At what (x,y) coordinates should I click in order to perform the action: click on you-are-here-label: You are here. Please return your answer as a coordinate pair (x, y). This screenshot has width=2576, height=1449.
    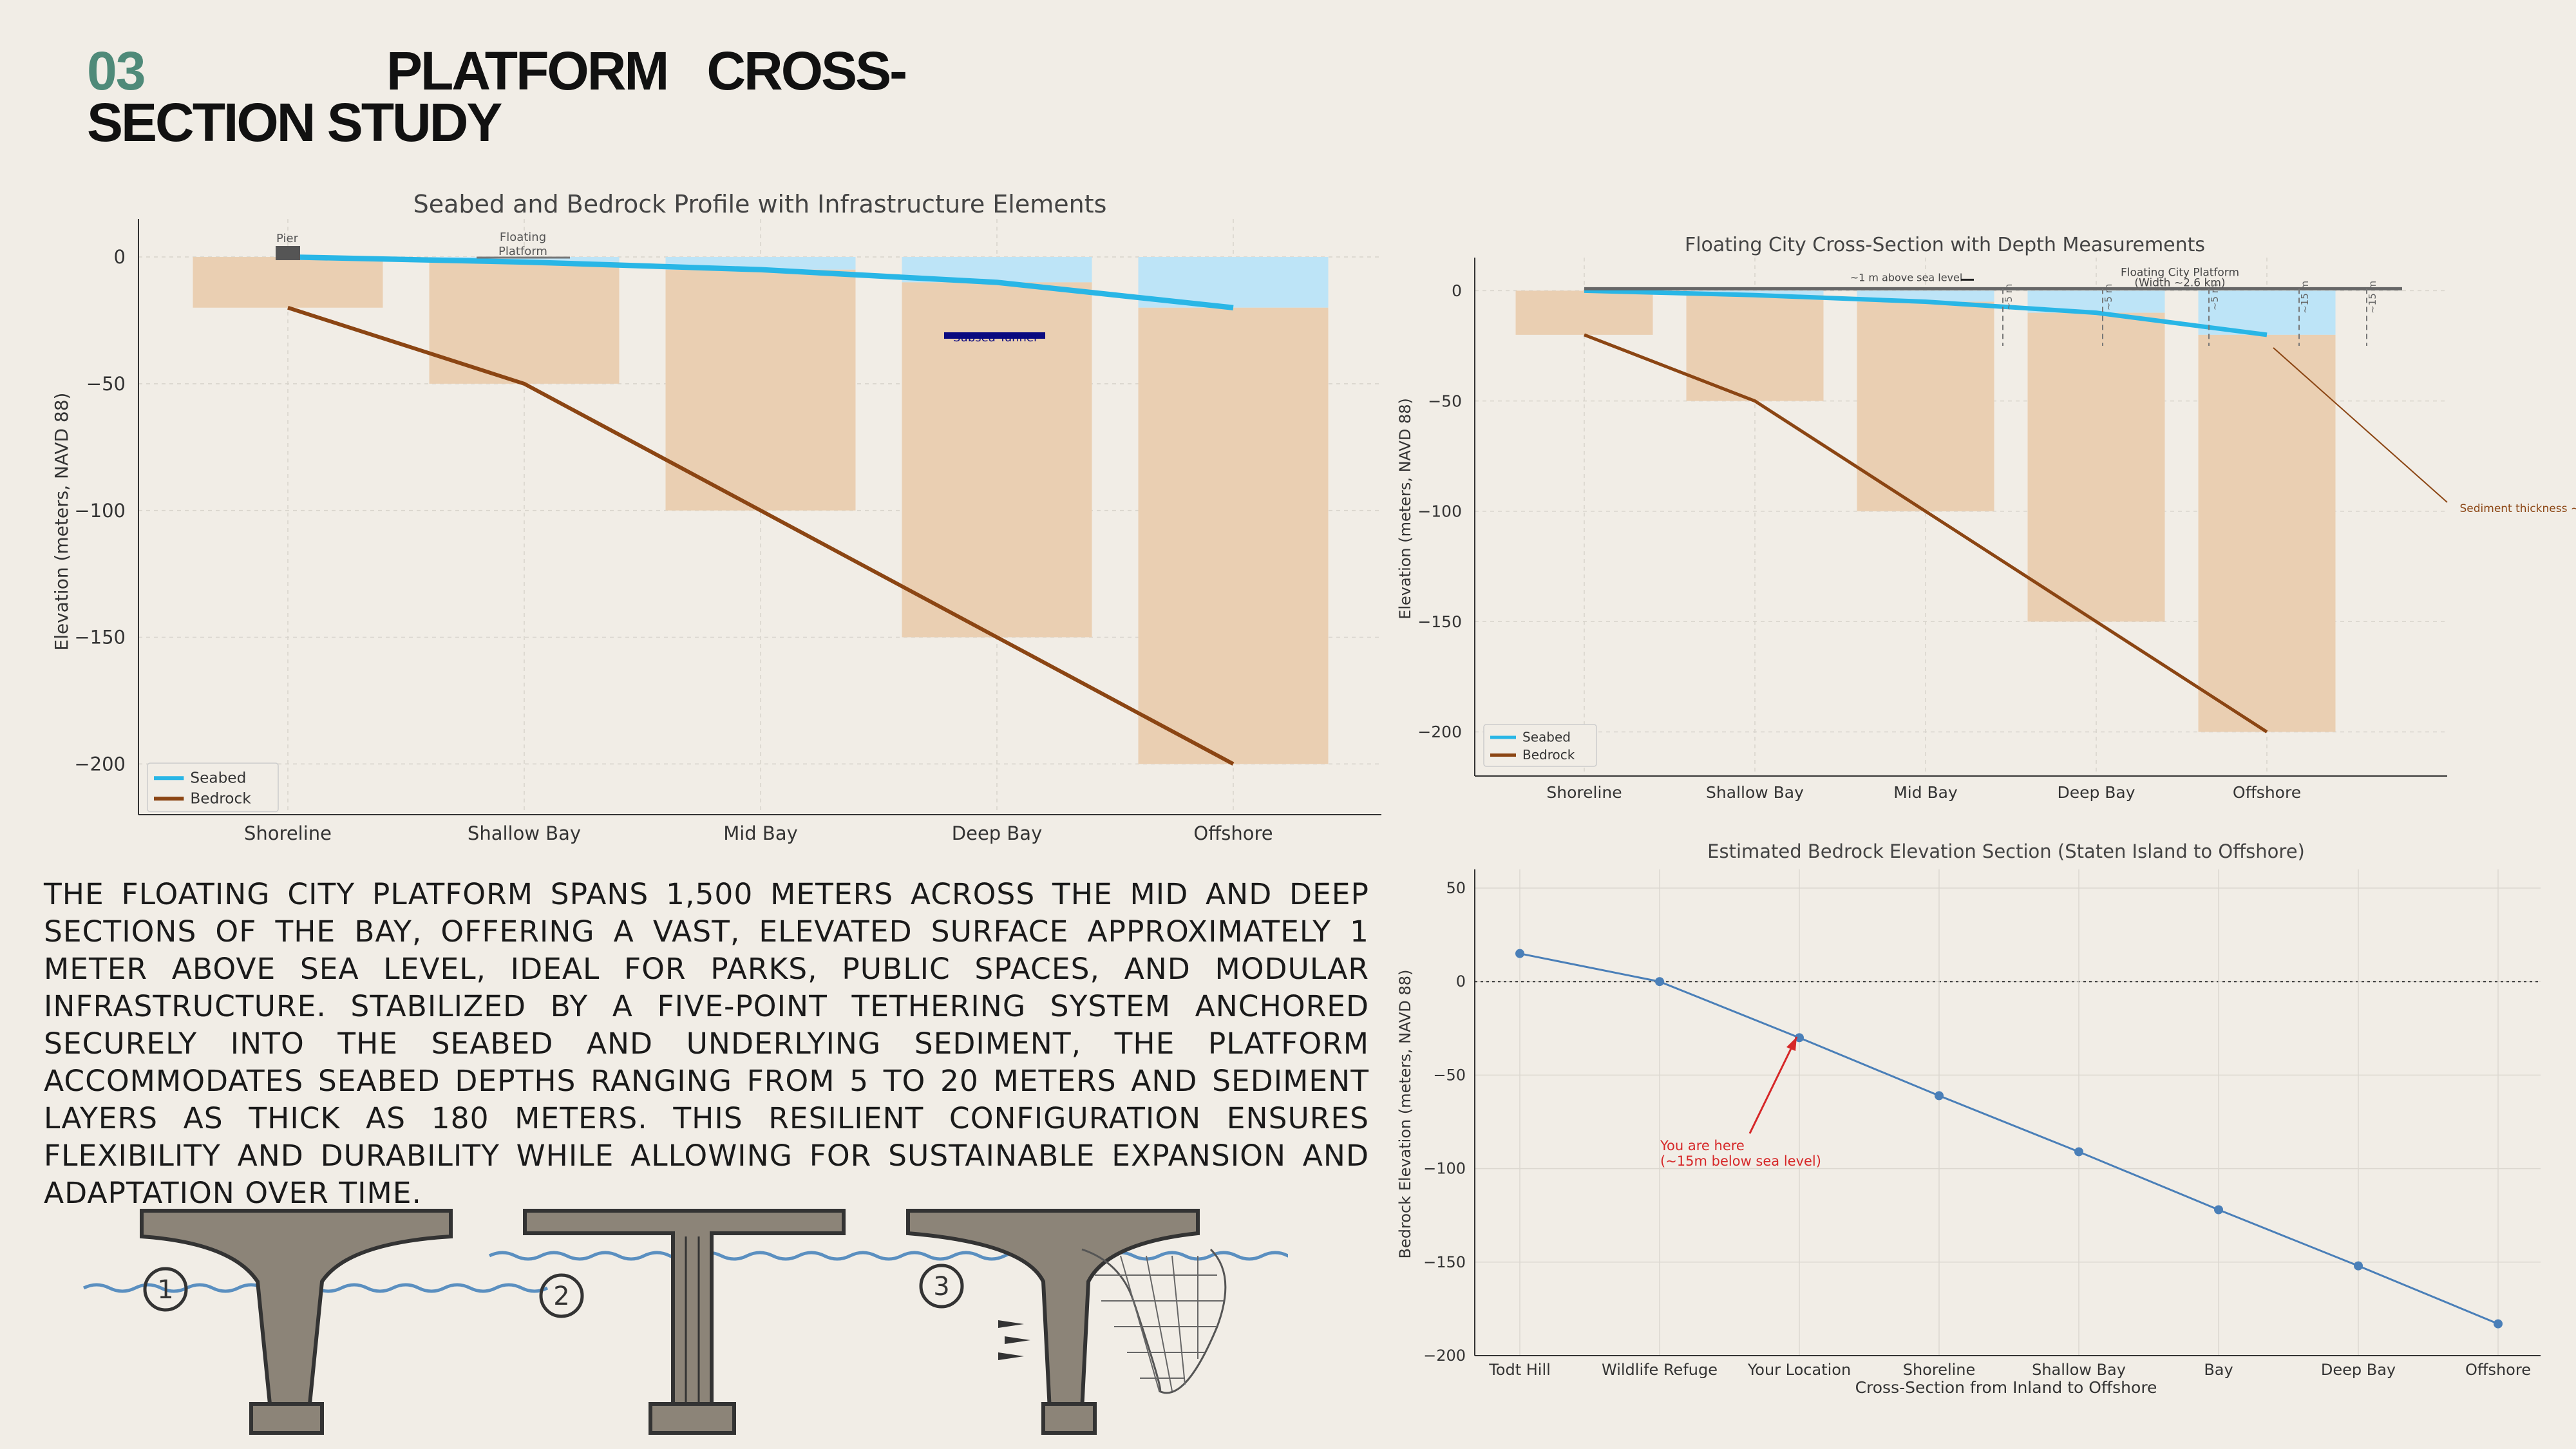
    Looking at the image, I should click on (1702, 1145).